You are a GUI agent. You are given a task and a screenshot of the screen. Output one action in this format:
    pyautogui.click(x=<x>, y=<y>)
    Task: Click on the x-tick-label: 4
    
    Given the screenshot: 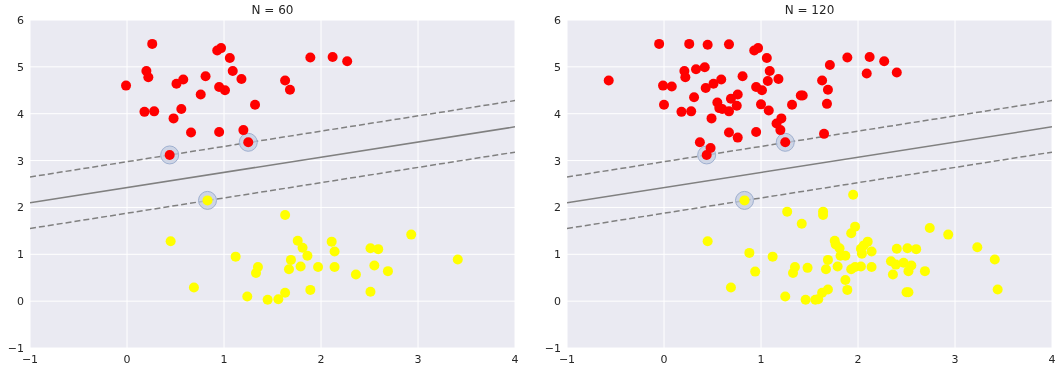 What is the action you would take?
    pyautogui.click(x=515, y=359)
    